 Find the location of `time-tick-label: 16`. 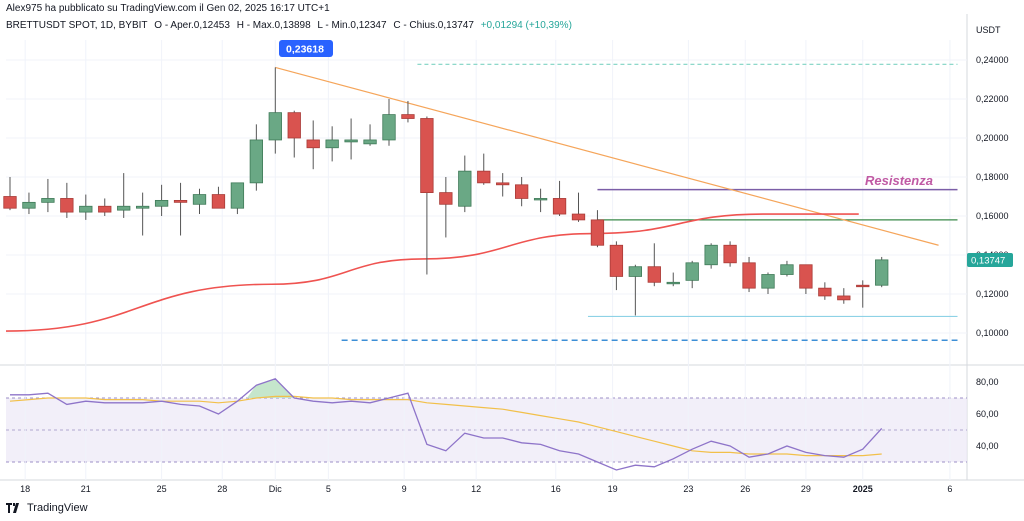

time-tick-label: 16 is located at coordinates (556, 489).